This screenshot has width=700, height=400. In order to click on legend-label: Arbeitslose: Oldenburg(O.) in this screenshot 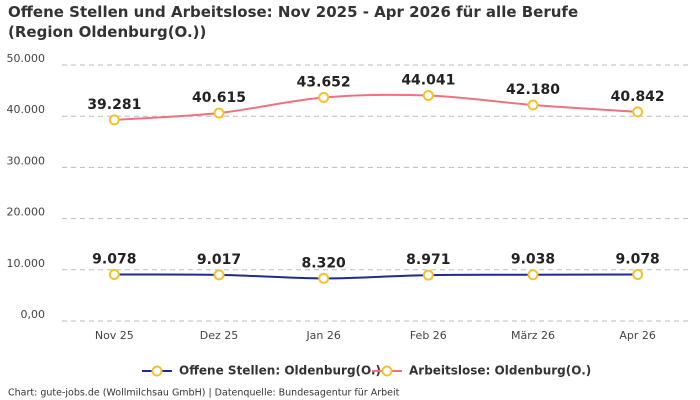, I will do `click(500, 371)`.